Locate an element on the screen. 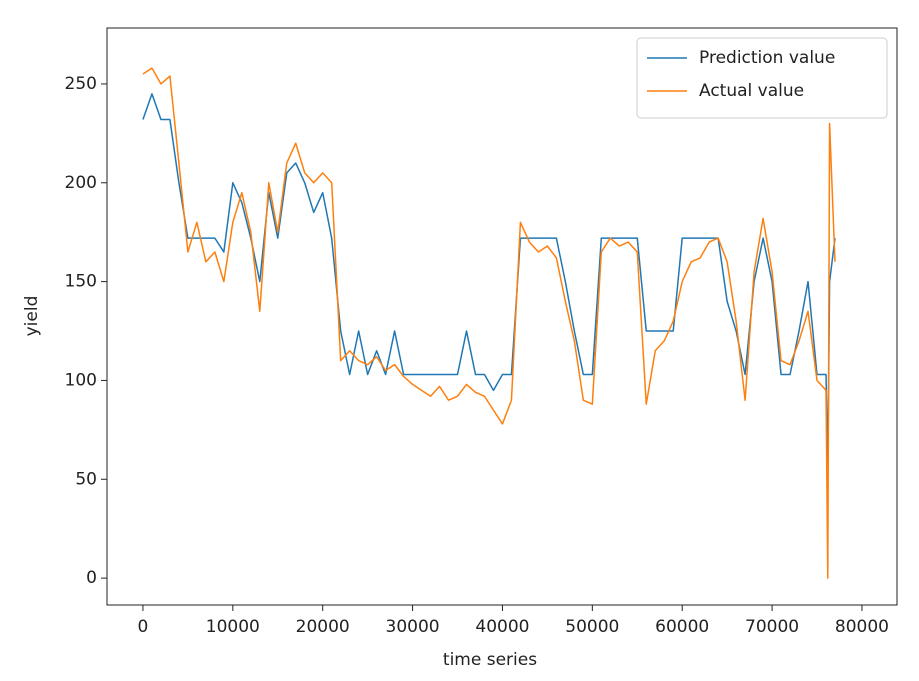 Image resolution: width=919 pixels, height=681 pixels. x-tick-label: 30000 is located at coordinates (413, 627).